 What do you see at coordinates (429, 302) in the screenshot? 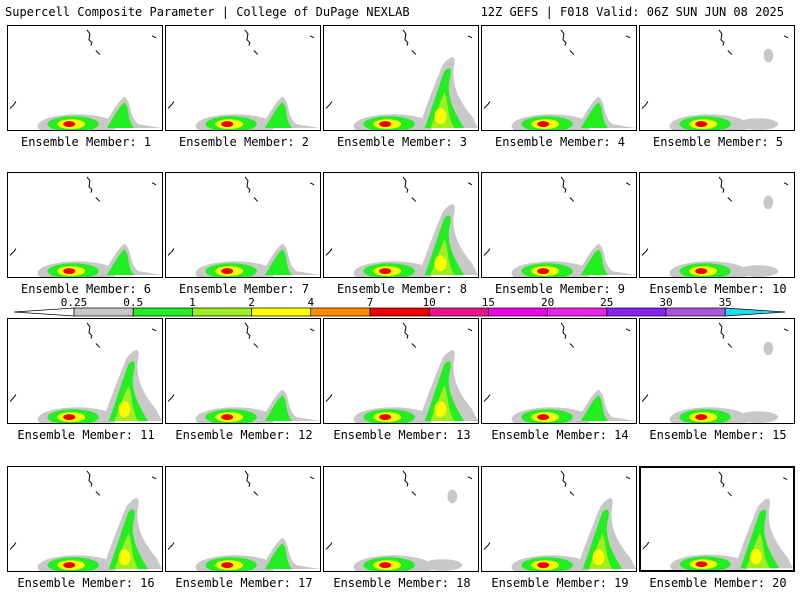
I see `legend-tick-label: 10` at bounding box center [429, 302].